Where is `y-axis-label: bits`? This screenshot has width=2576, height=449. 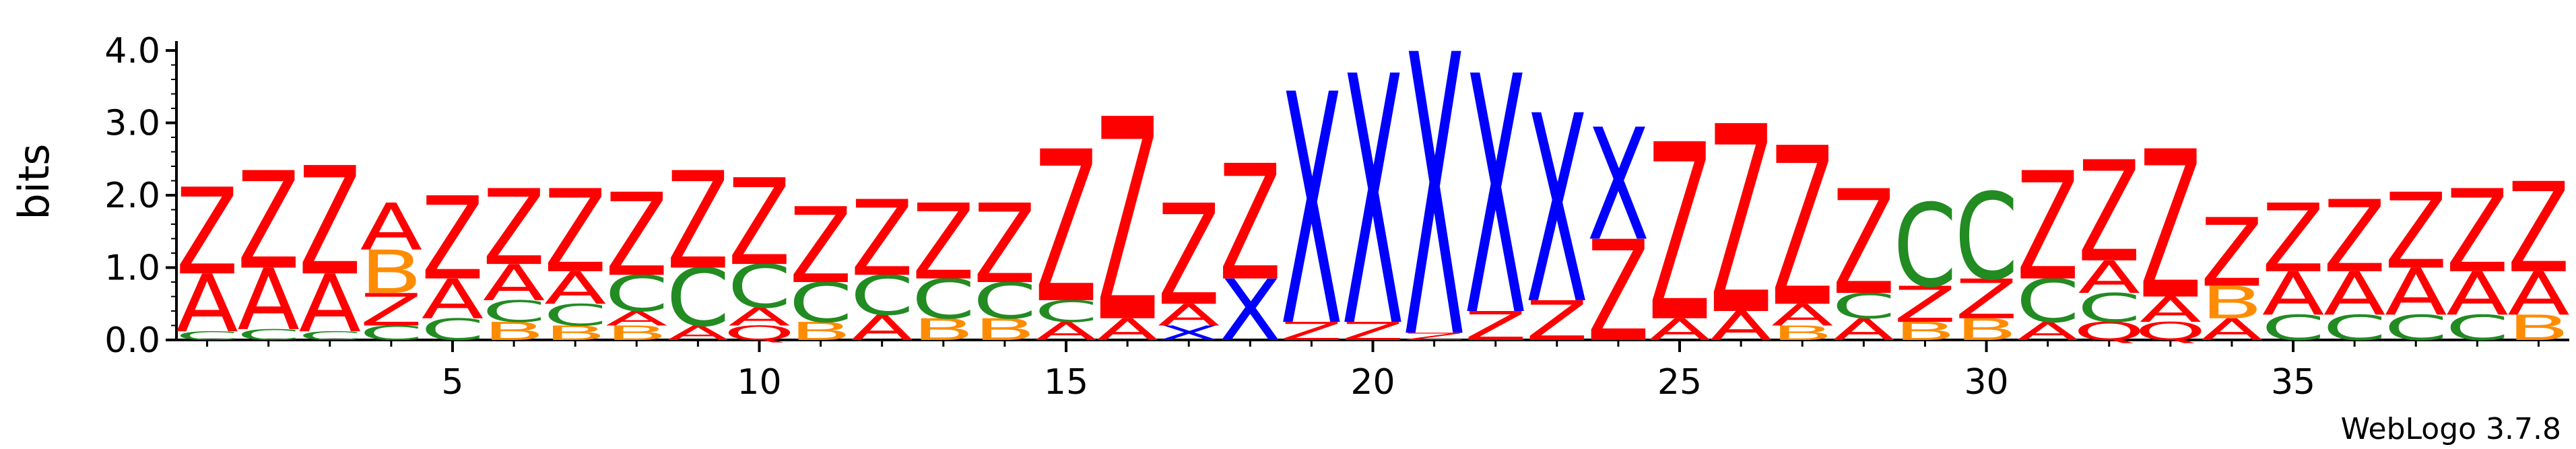 y-axis-label: bits is located at coordinates (34, 181).